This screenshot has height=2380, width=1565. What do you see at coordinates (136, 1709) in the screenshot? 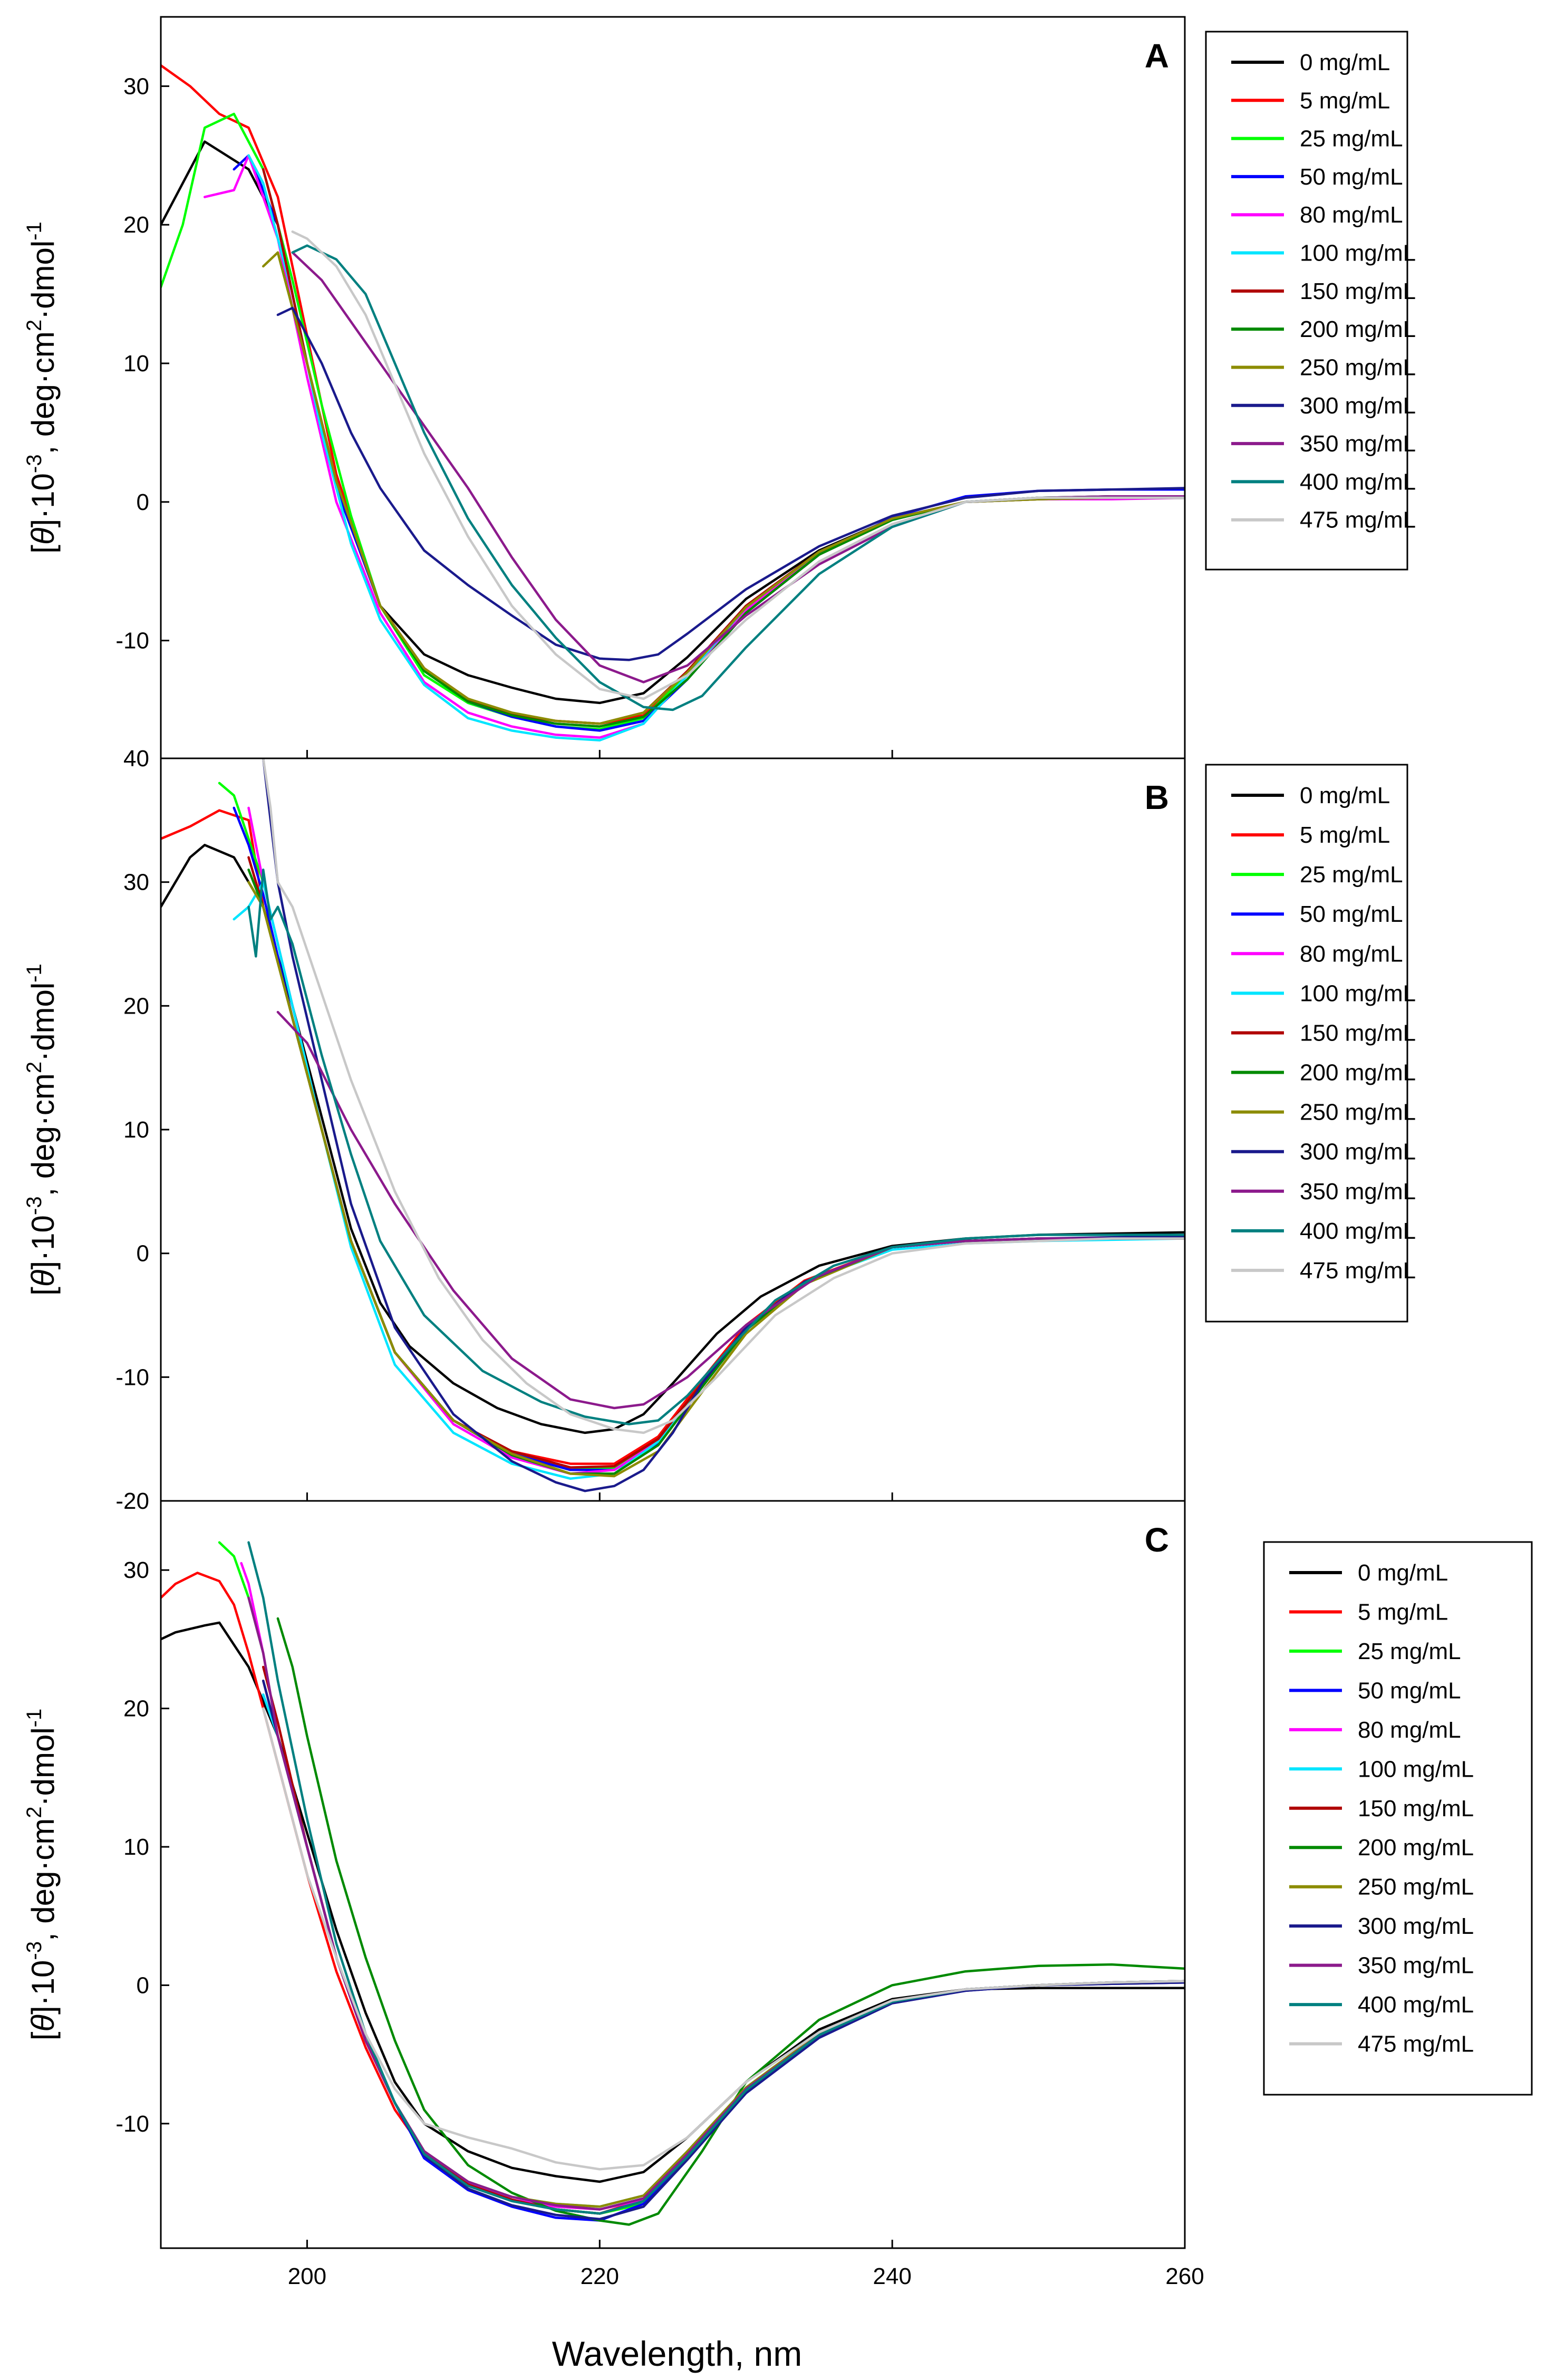
I see `panel-c-y-tick-label: 20` at bounding box center [136, 1709].